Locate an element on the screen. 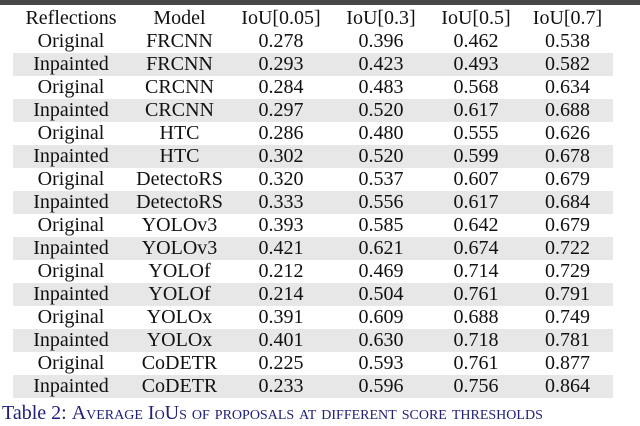  table-cell: CRCNN is located at coordinates (179, 110).